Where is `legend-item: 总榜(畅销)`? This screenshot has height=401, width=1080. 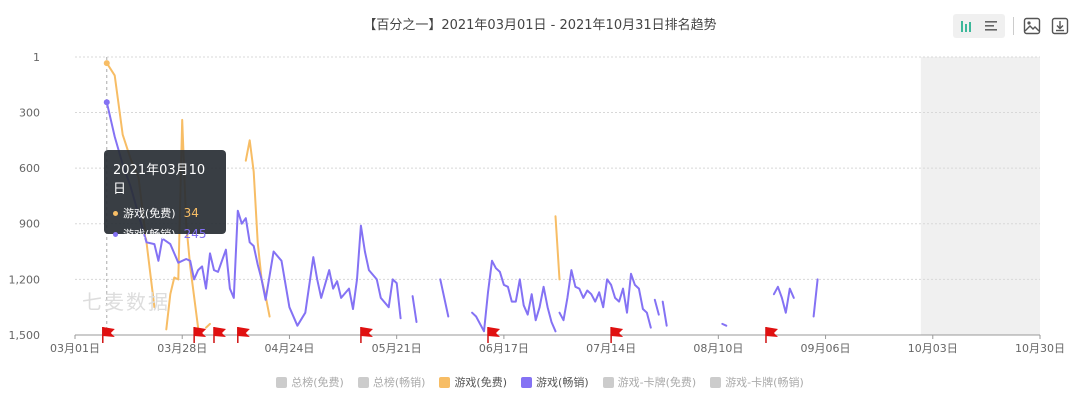 legend-item: 总榜(畅销) is located at coordinates (391, 382).